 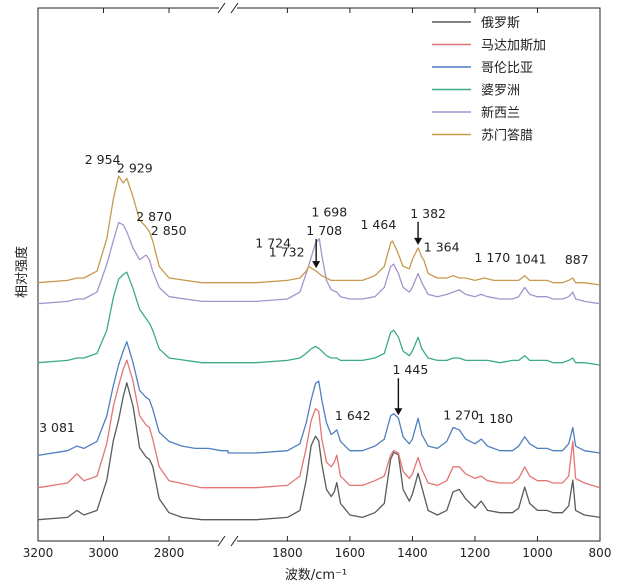 I want to click on legend-label-0: 俄罗斯, so click(x=500, y=23).